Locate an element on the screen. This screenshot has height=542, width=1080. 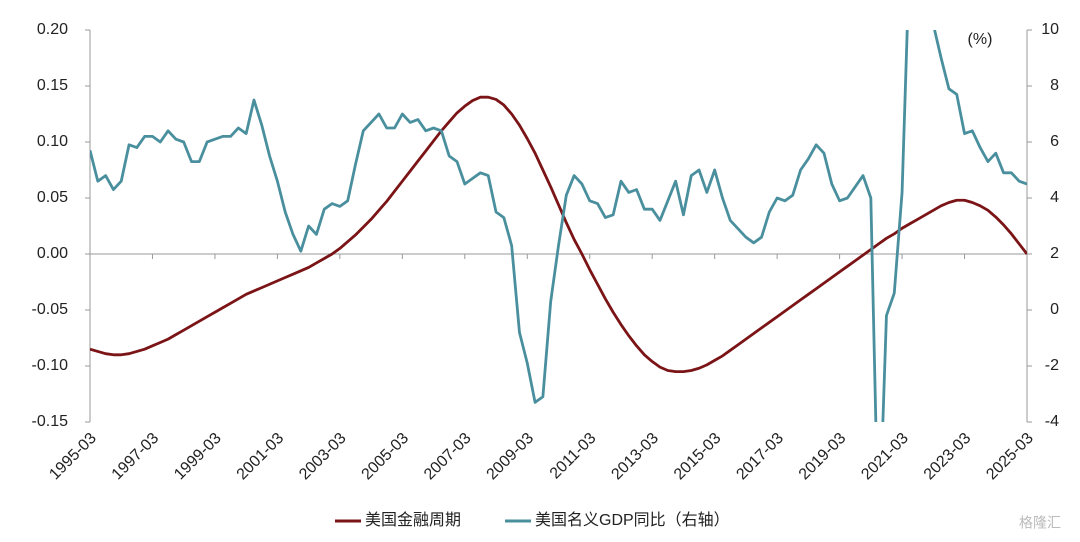
x-tick-label: 2005-03 is located at coordinates (386, 457).